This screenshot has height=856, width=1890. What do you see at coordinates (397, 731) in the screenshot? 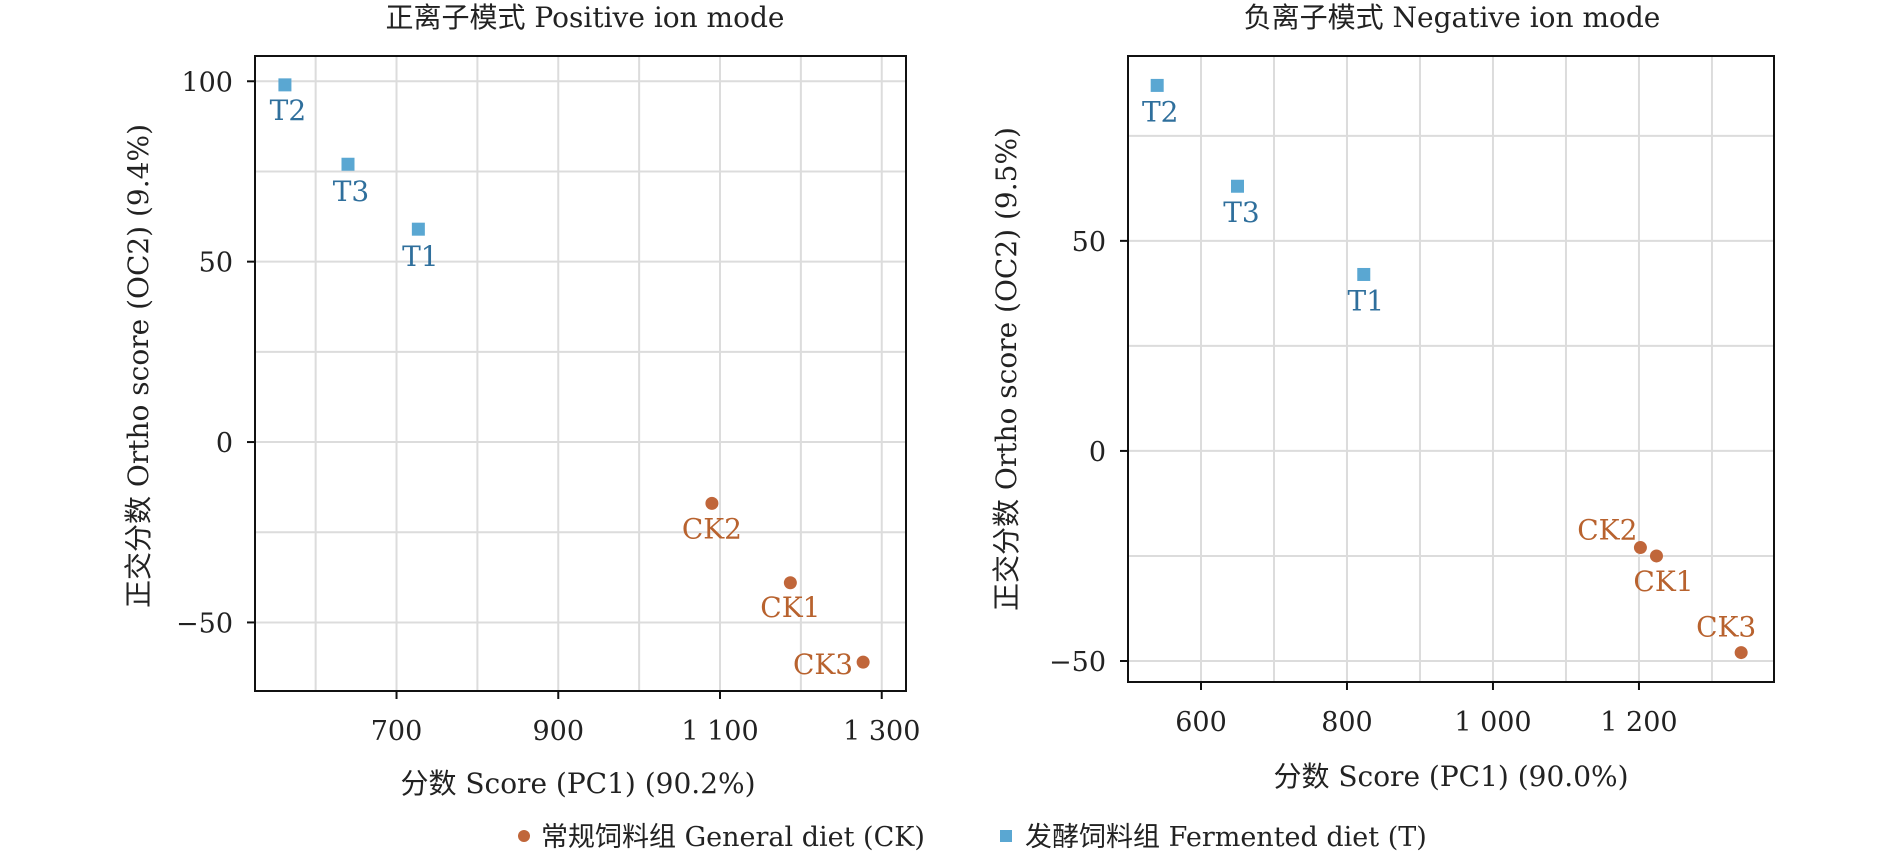
I see `x-tick-label: 700` at bounding box center [397, 731].